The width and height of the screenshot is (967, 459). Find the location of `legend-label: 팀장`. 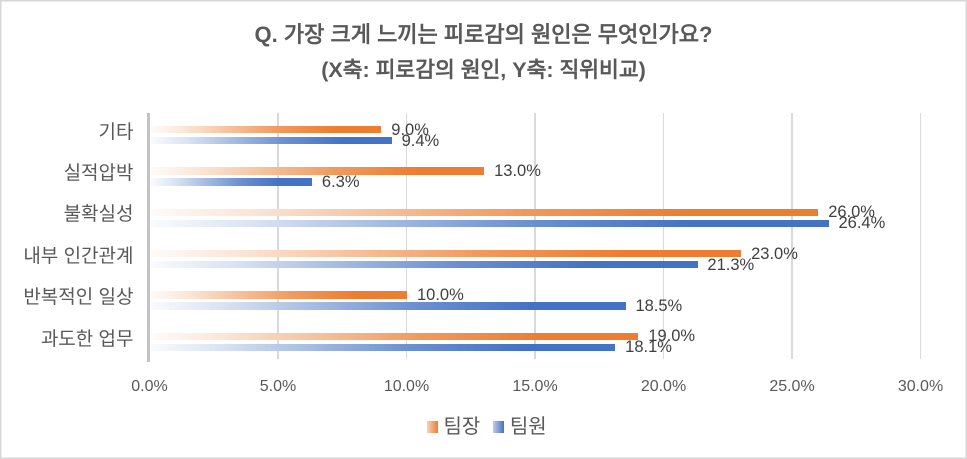

legend-label: 팀장 is located at coordinates (462, 427).